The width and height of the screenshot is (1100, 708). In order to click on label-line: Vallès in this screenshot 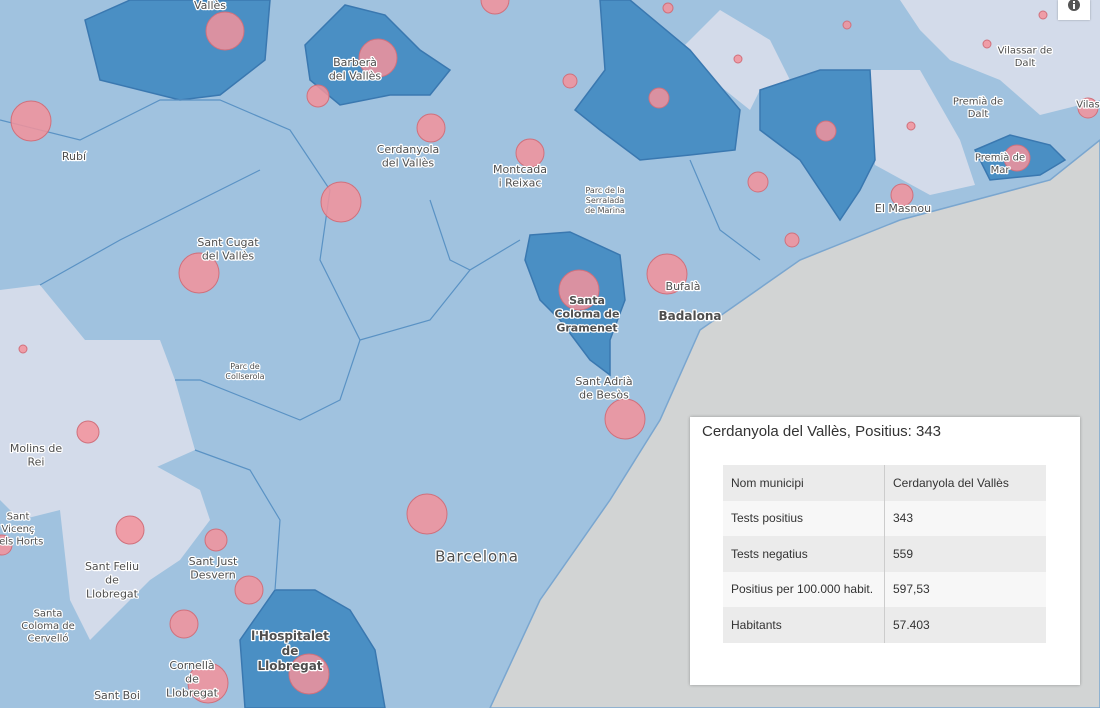, I will do `click(210, 6)`.